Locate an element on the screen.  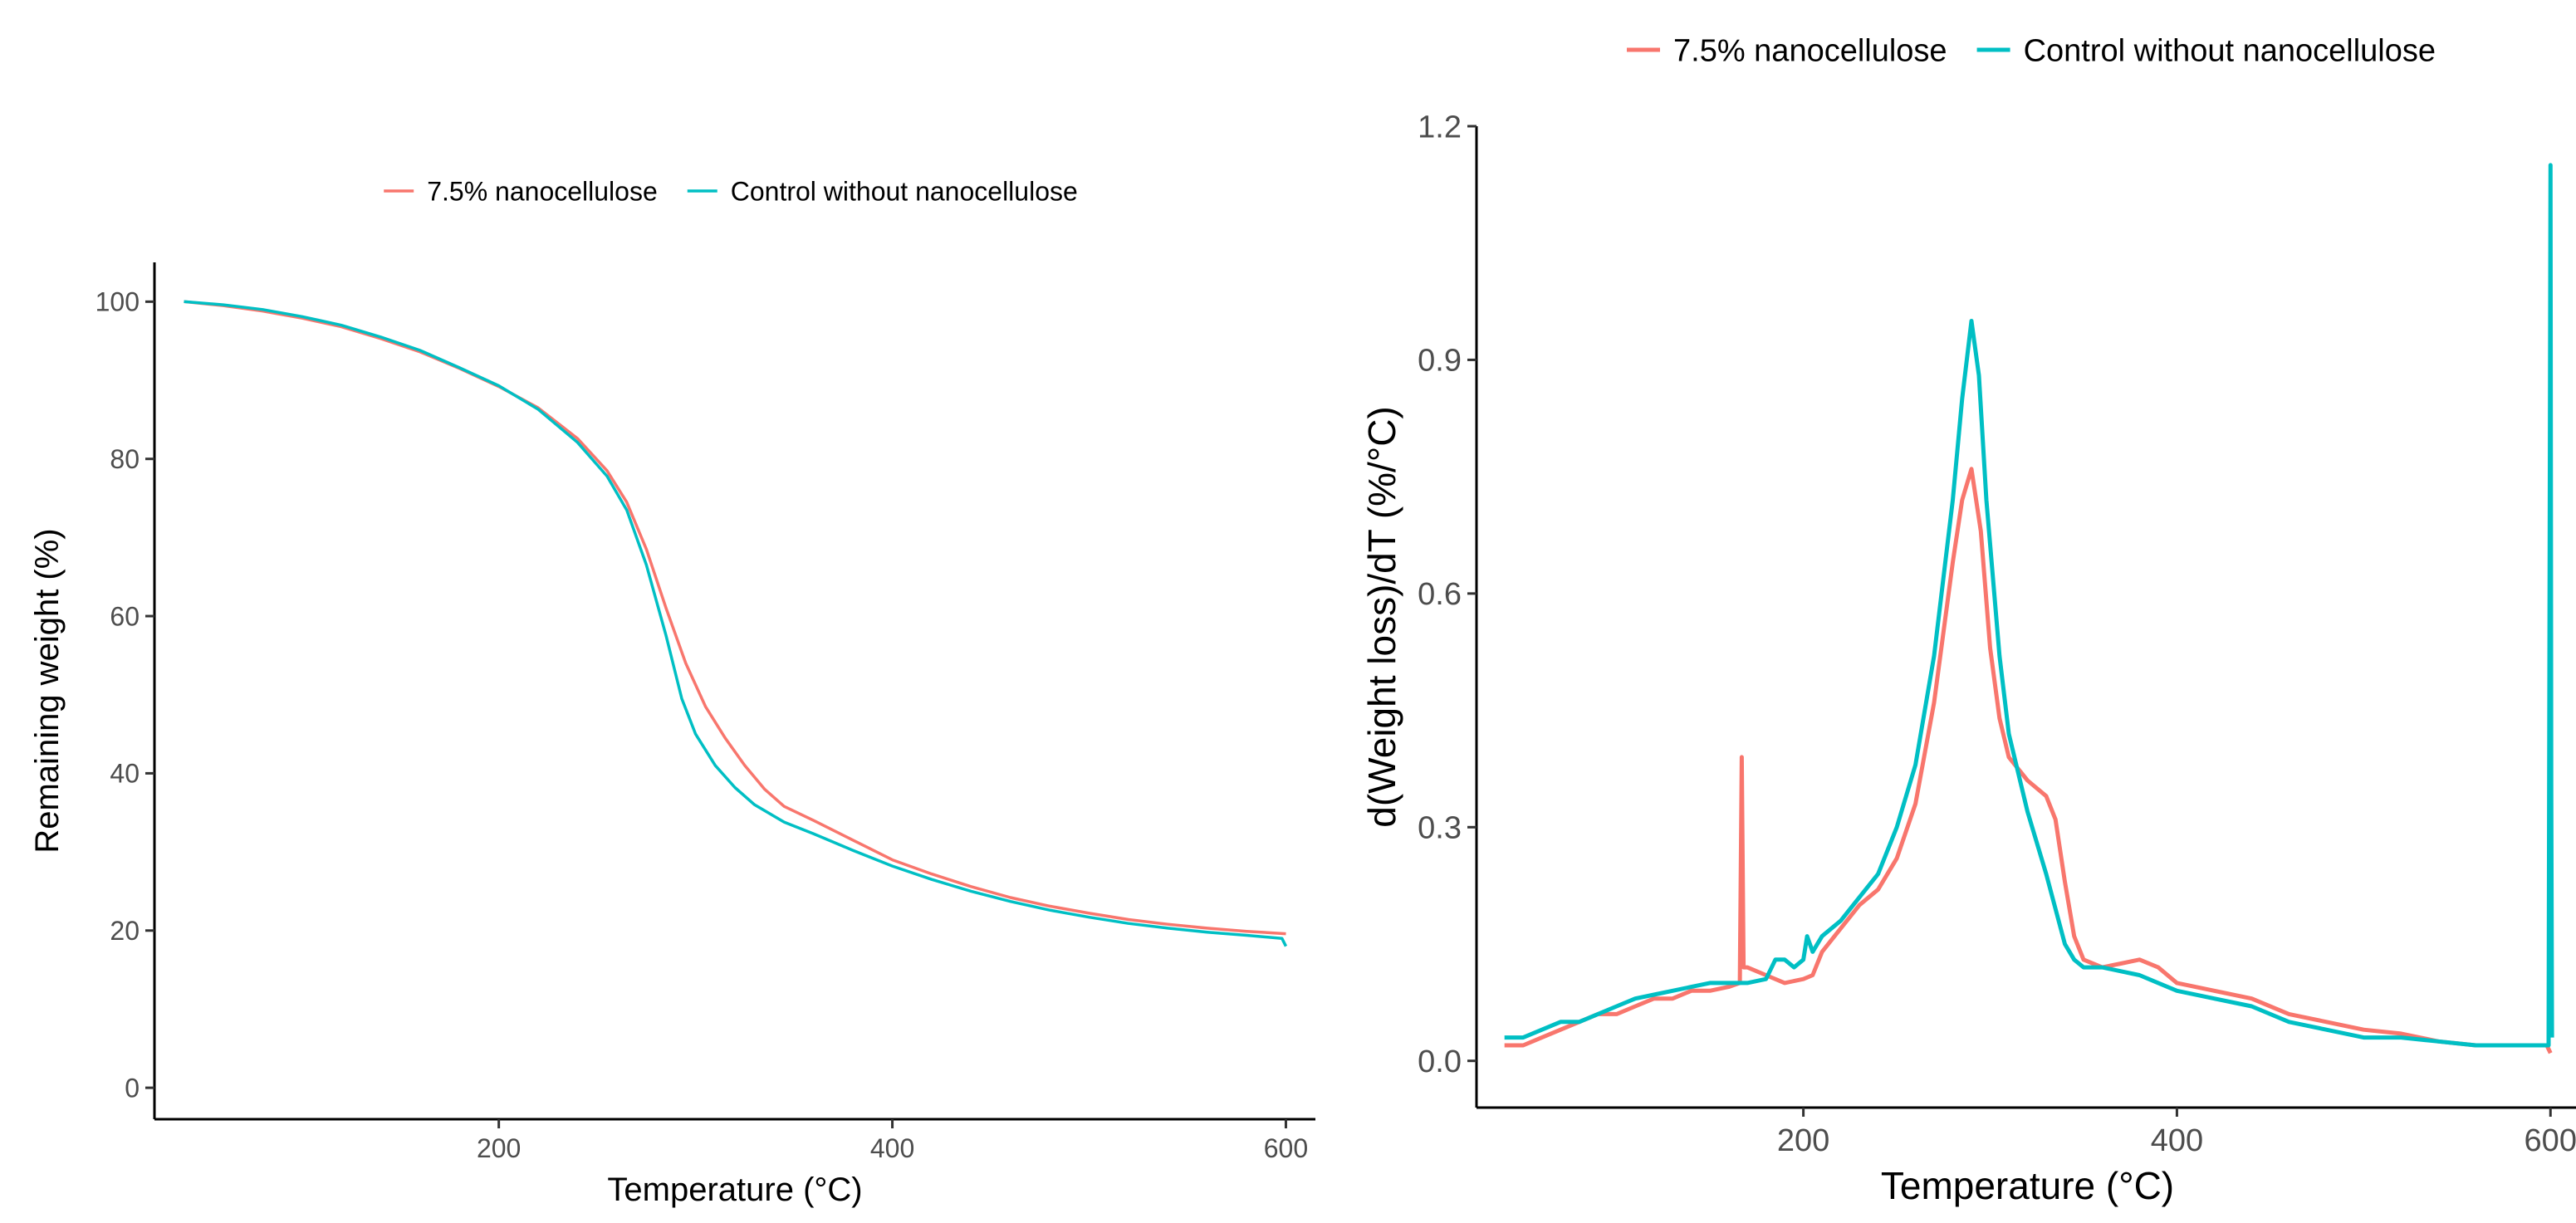
y-tick-label: 80 is located at coordinates (125, 459).